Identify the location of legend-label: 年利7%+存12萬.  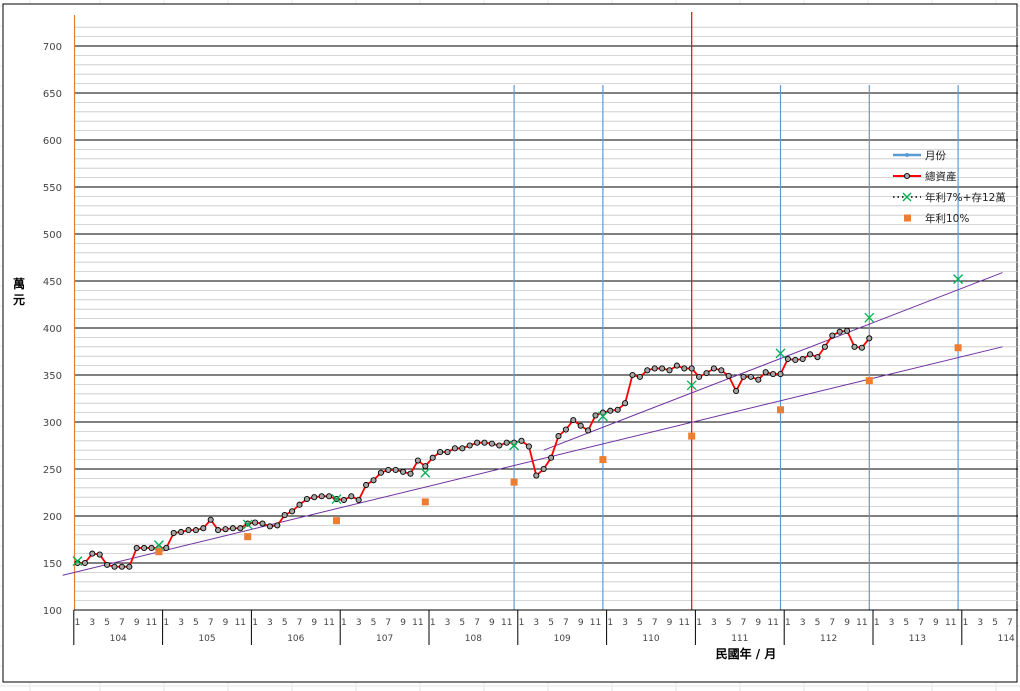
(965, 197).